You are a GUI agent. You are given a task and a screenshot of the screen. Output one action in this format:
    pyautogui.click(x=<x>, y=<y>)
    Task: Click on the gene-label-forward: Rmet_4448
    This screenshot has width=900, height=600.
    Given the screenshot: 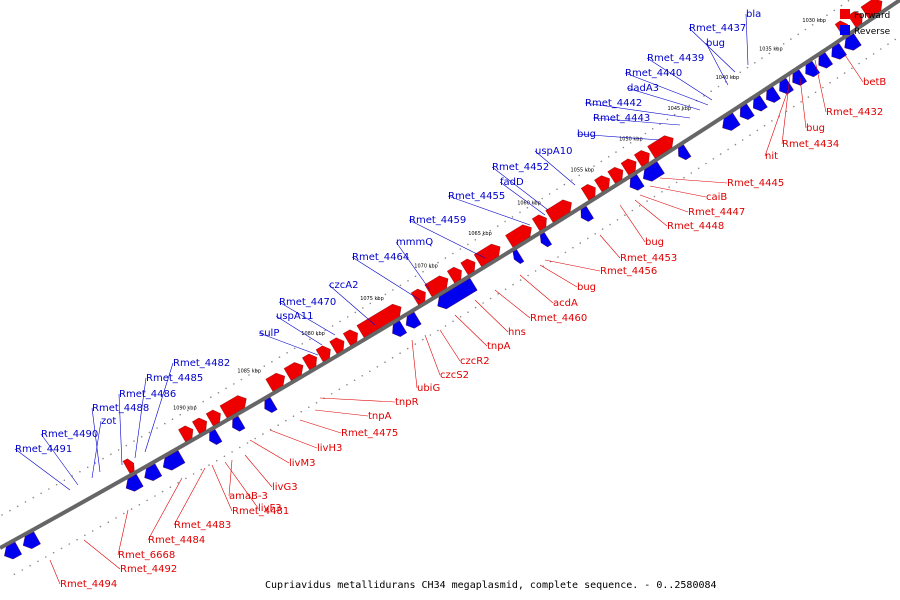 What is the action you would take?
    pyautogui.click(x=695, y=226)
    